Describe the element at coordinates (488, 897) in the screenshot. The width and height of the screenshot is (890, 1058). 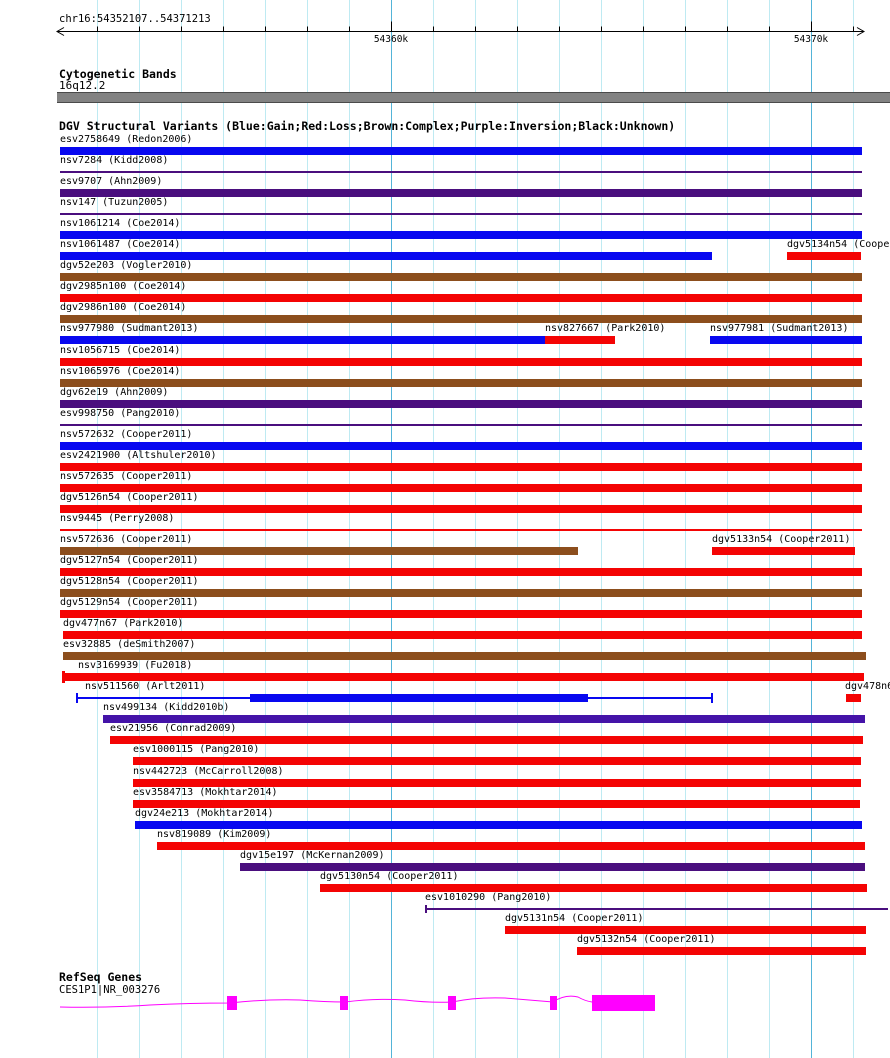
I see `variant-label: esv1010290 (Pang2010)` at that location.